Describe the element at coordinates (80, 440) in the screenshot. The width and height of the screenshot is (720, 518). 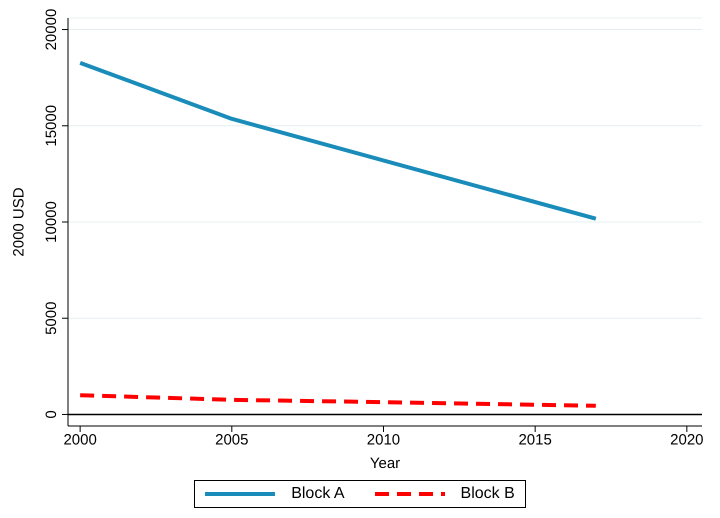
I see `x-tick-label: 2000` at that location.